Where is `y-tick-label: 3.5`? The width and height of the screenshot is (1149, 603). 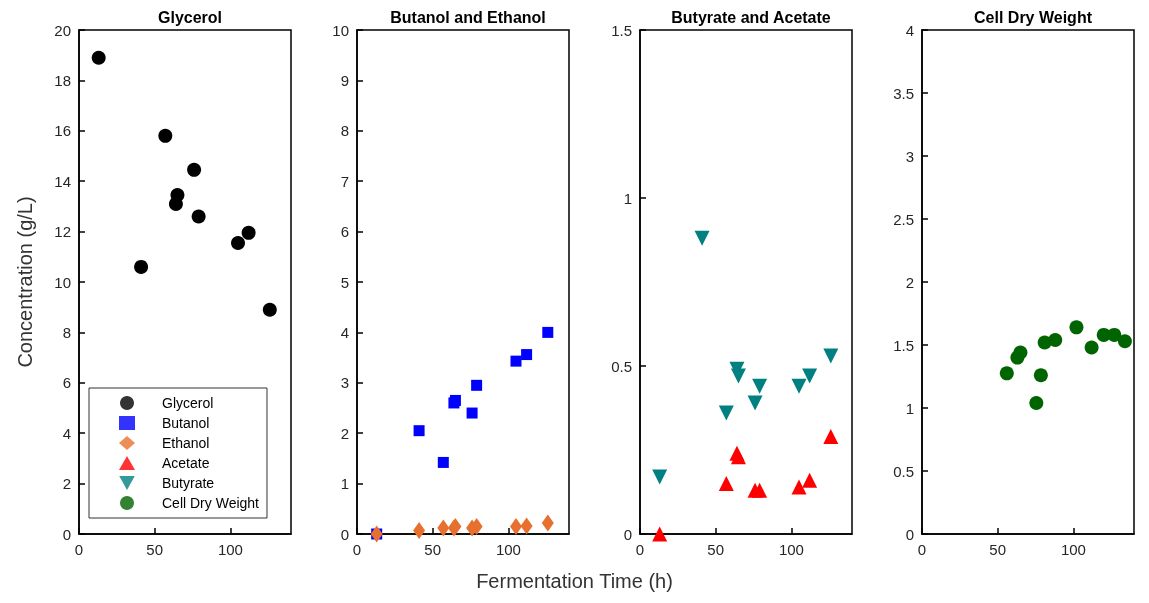
y-tick-label: 3.5 is located at coordinates (903, 93).